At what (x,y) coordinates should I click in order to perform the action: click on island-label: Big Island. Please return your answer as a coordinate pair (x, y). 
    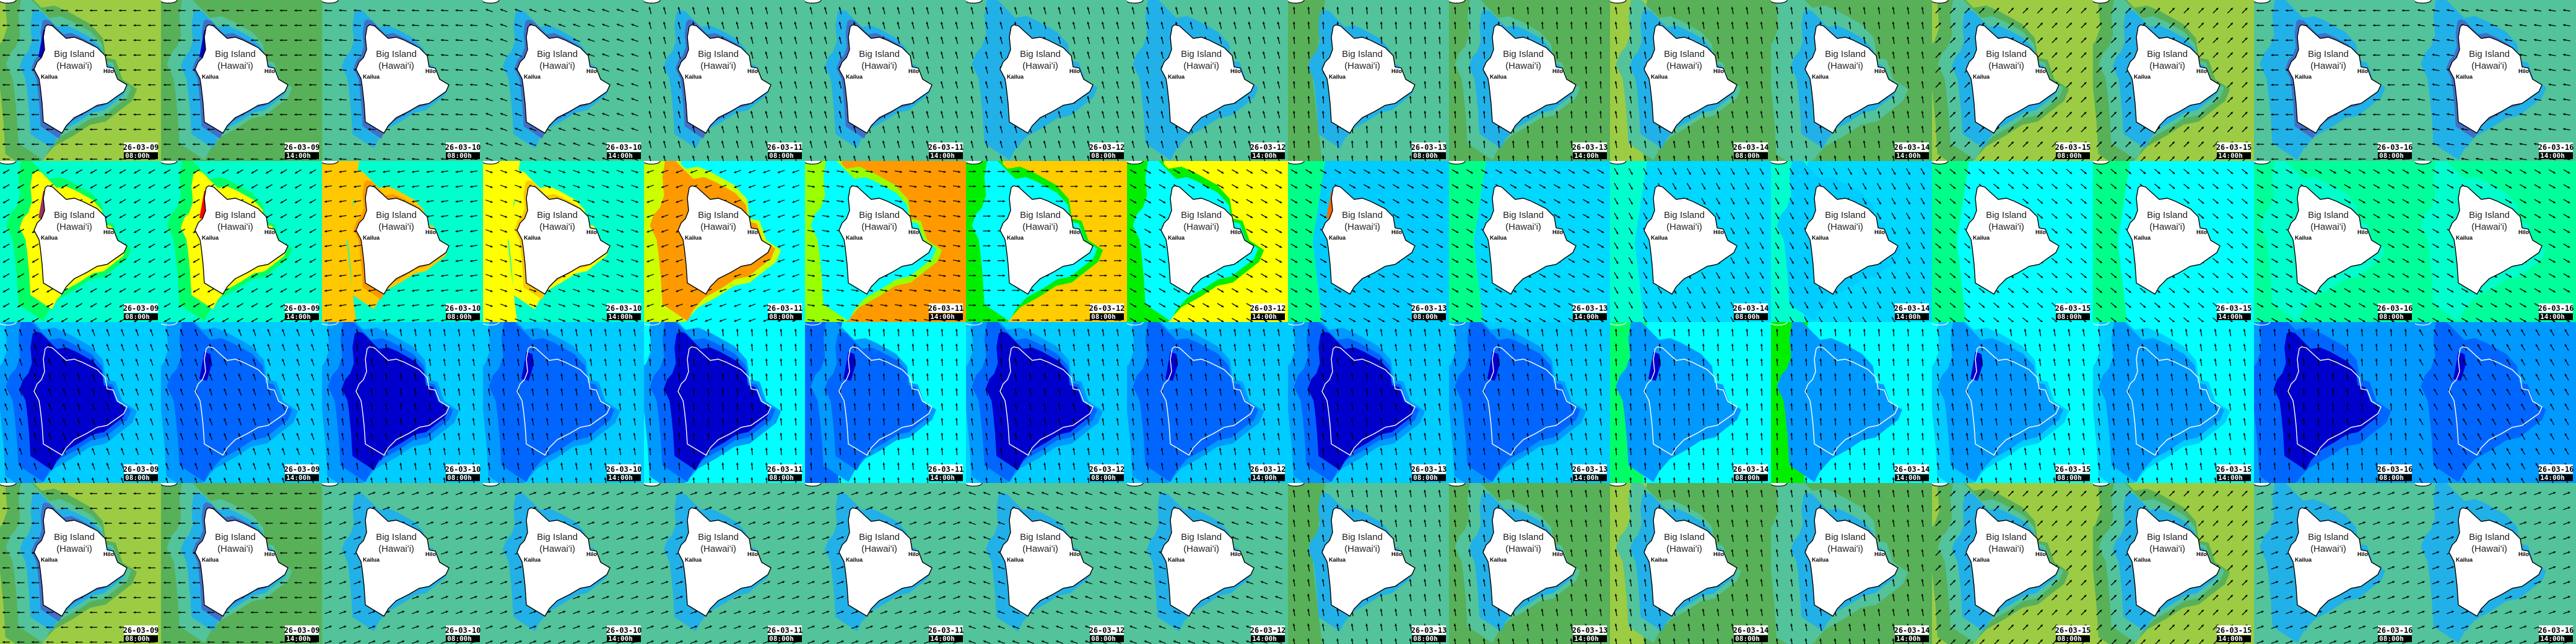
    Looking at the image, I should click on (879, 54).